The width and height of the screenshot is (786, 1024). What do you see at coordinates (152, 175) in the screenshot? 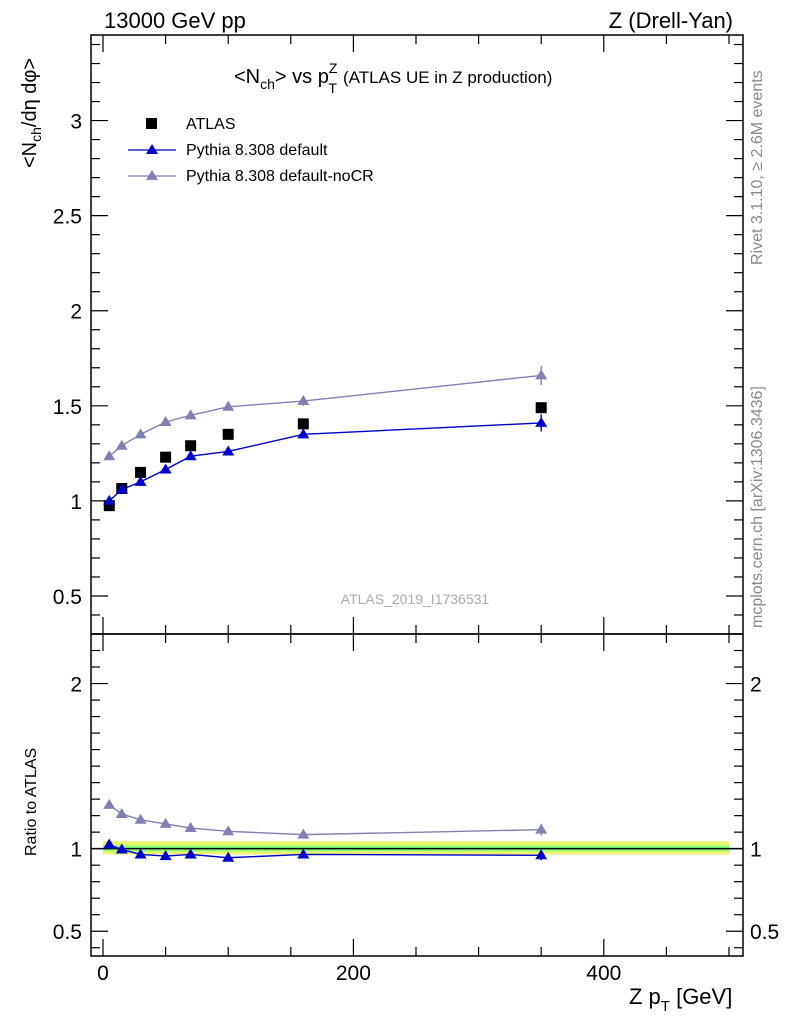
I see `legend-marker-nocr` at bounding box center [152, 175].